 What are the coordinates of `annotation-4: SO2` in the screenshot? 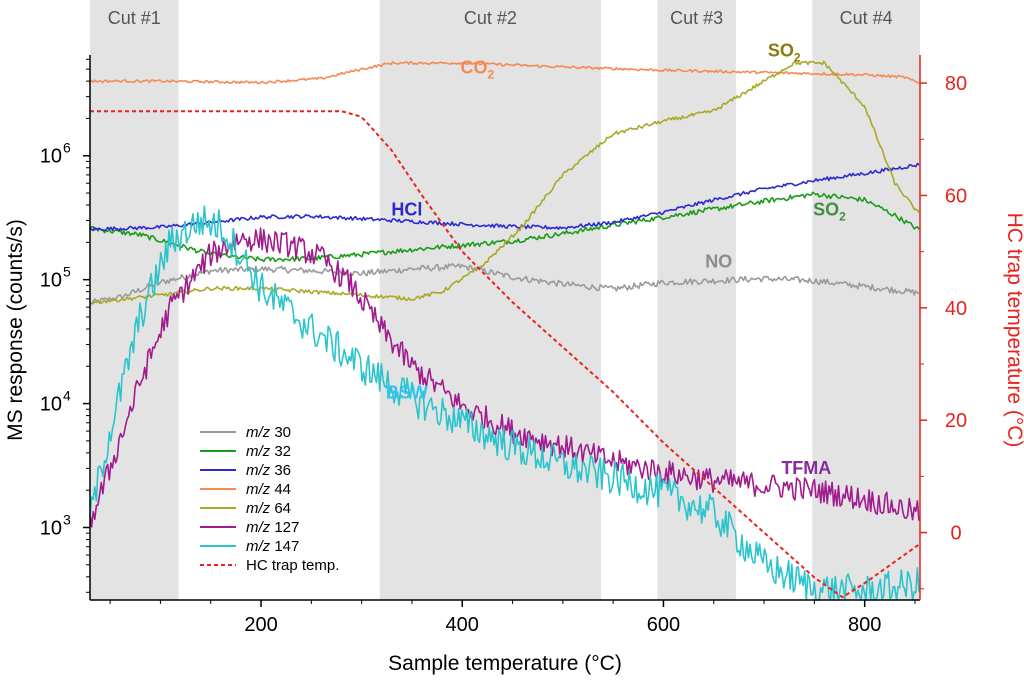 It's located at (829, 211).